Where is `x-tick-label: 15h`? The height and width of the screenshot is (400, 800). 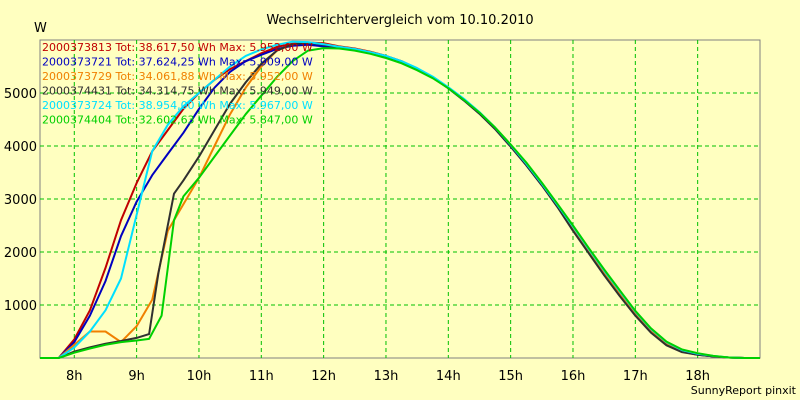 x-tick-label: 15h is located at coordinates (510, 376).